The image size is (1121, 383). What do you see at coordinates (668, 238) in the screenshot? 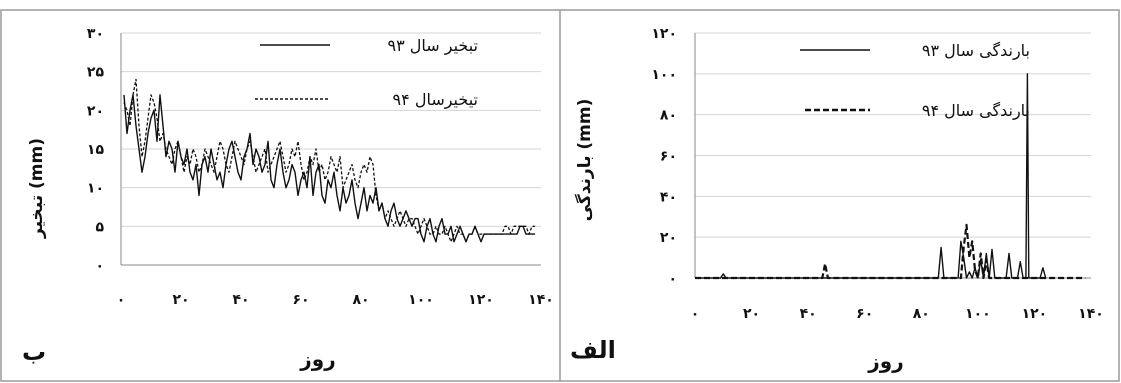
I see `precipitation-y-tick-label: ۲۰` at bounding box center [668, 238].